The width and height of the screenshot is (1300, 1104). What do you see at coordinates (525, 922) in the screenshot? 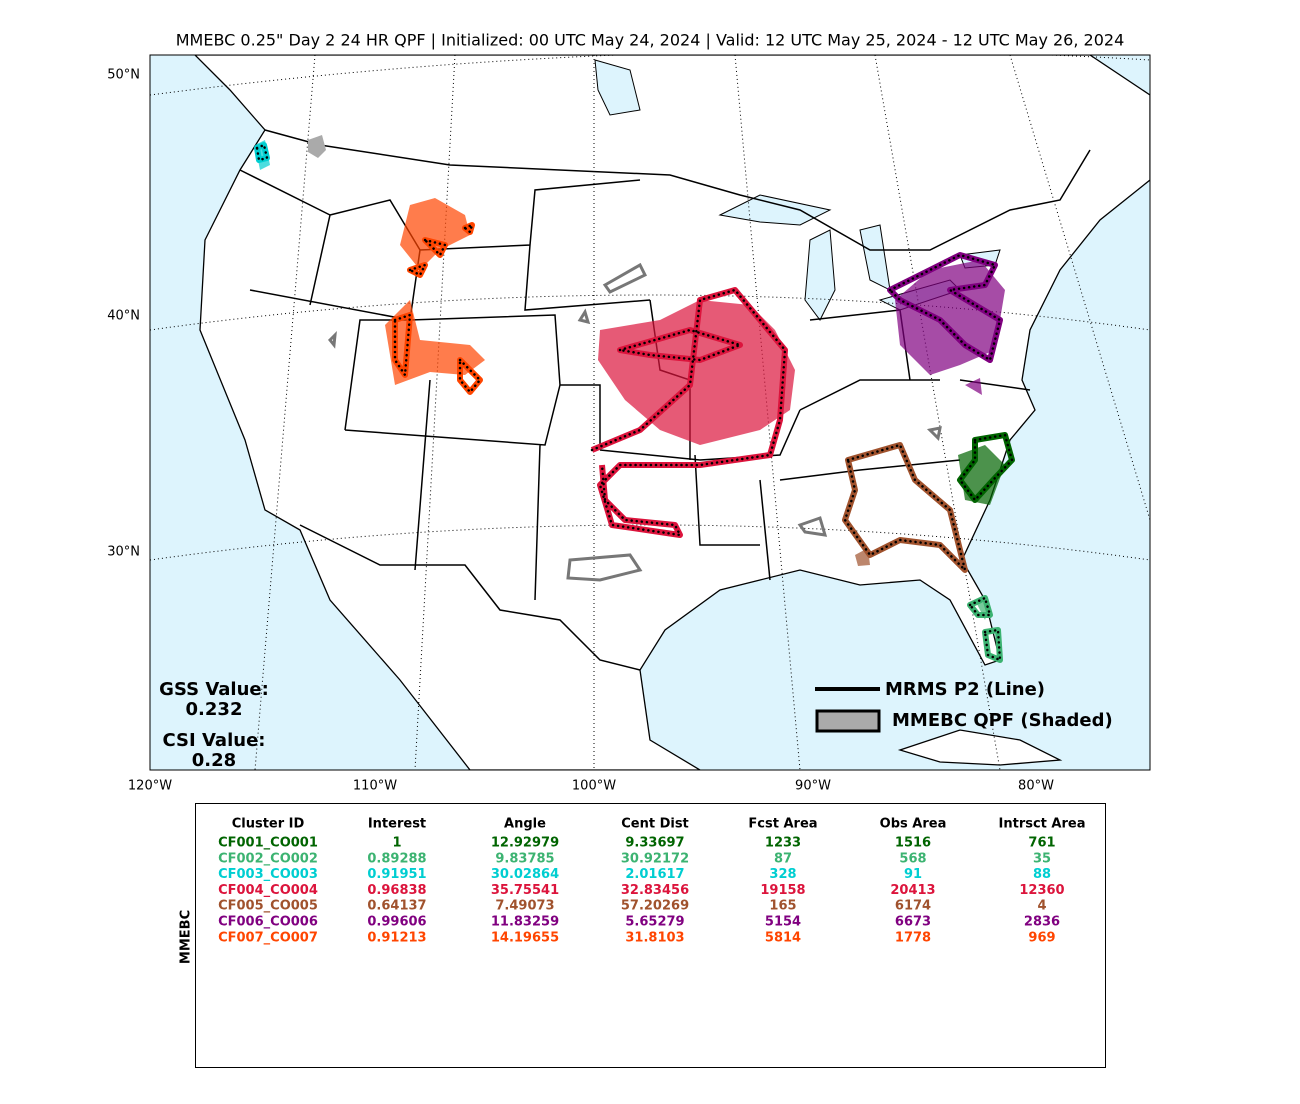
I see `table-cell: 11.83259` at bounding box center [525, 922].